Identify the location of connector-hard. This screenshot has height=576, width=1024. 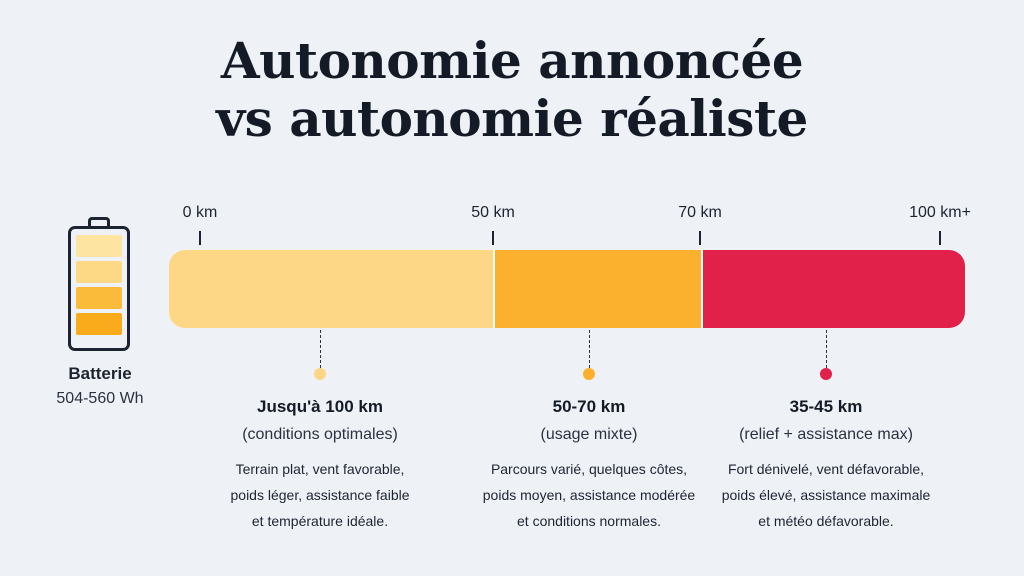
(826, 349).